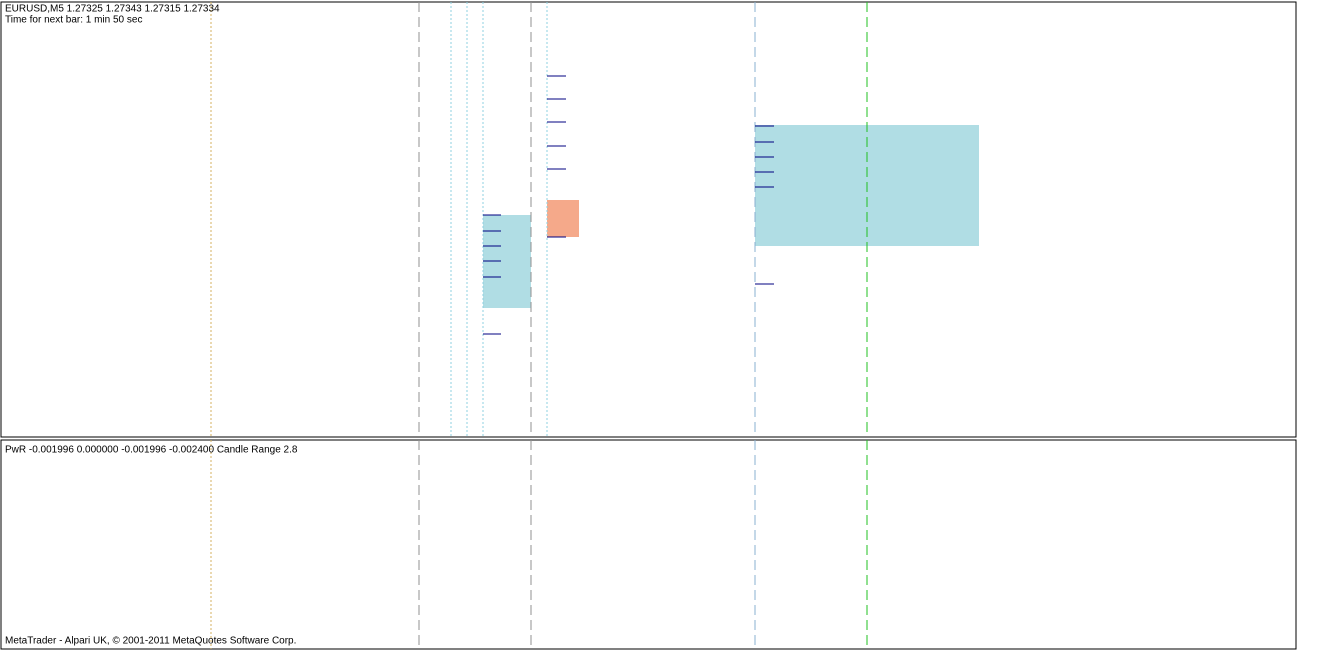  Describe the element at coordinates (73, 20) in the screenshot. I see `chart-subtitle: Time for next bar: 1 min 50 sec` at that location.